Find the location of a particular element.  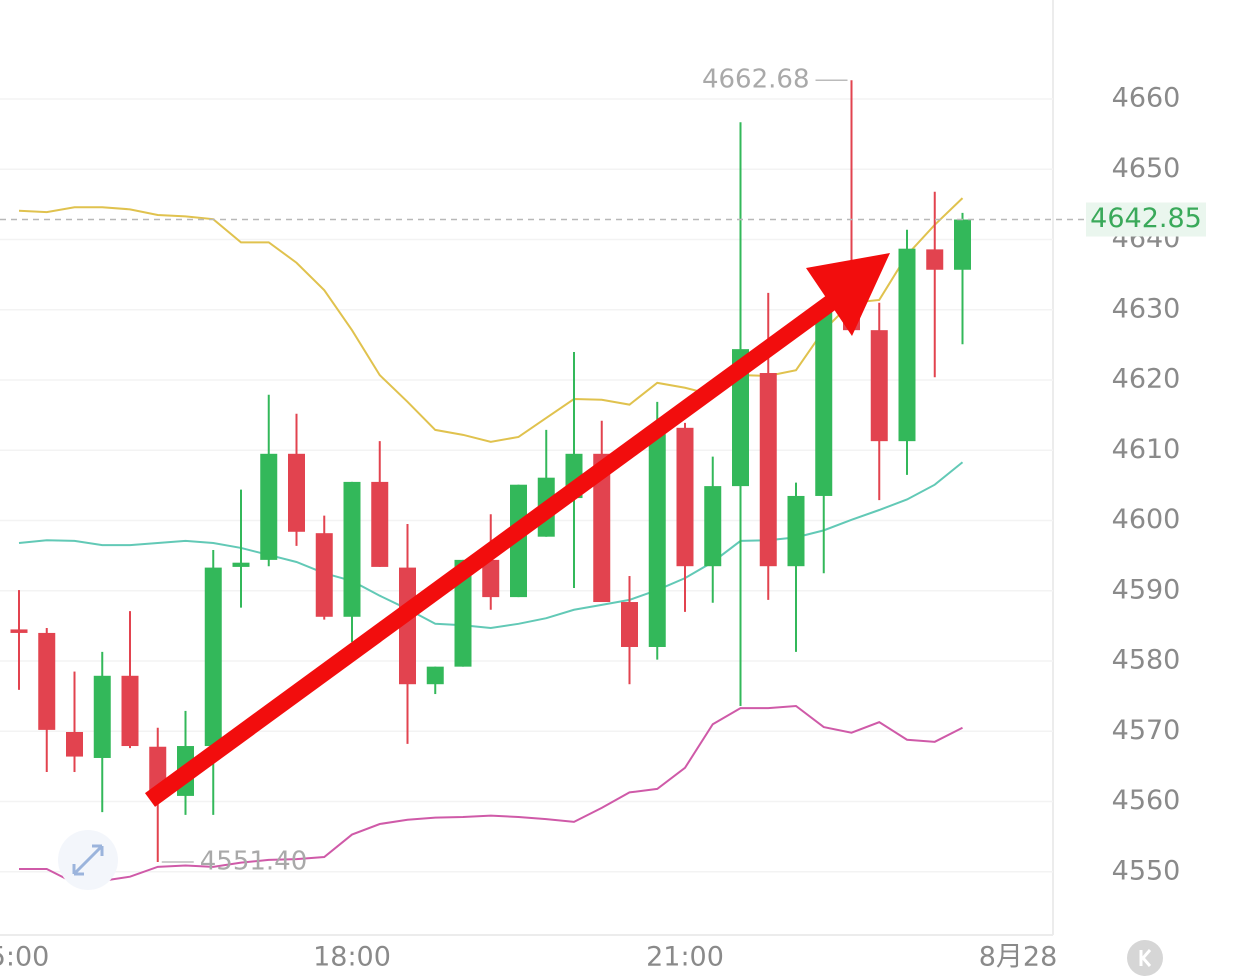

y-tick-label: 4570 is located at coordinates (1146, 730).